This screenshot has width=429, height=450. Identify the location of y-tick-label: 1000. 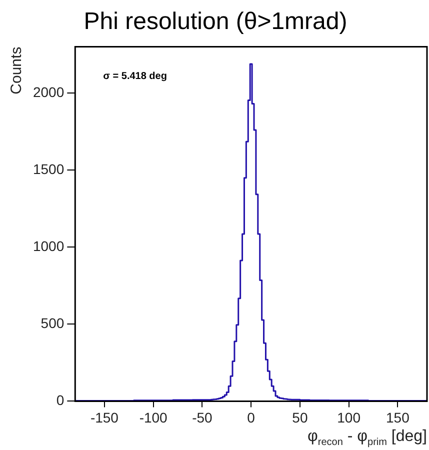
(48, 246).